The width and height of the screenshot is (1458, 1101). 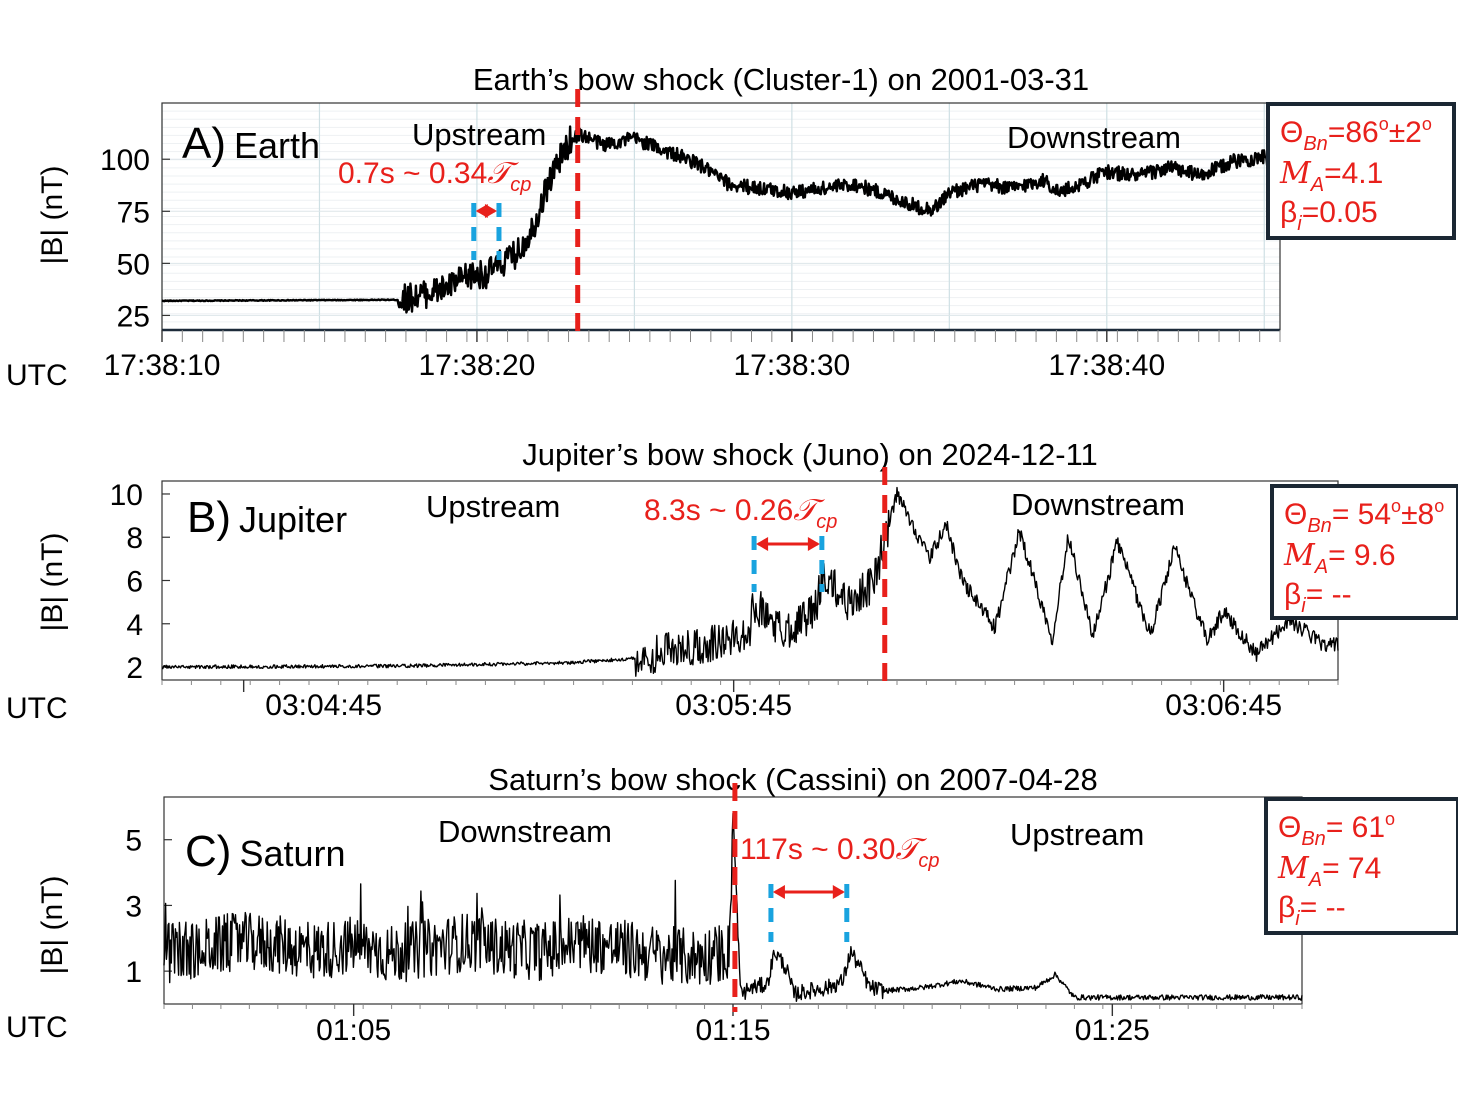 I want to click on param-beta: βi=0.05, so click(x=1329, y=215).